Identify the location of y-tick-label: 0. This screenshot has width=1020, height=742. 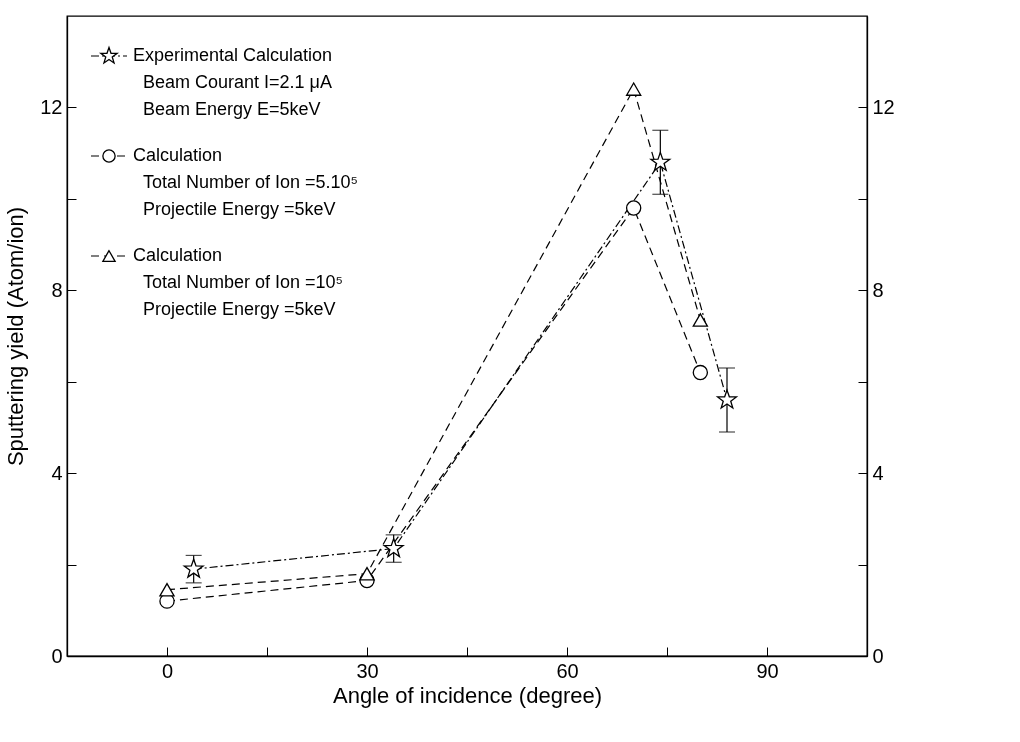
(57, 655).